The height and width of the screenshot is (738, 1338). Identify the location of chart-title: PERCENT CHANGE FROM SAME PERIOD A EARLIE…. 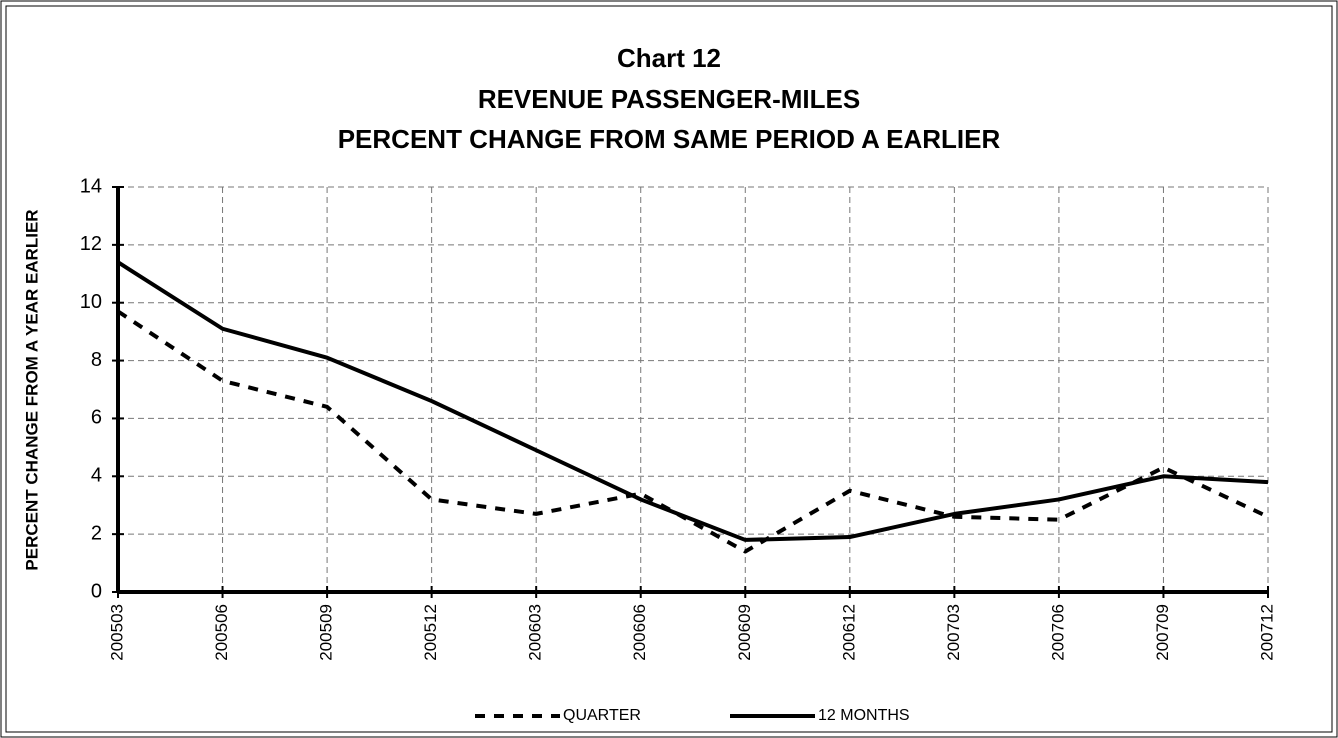
(669, 139).